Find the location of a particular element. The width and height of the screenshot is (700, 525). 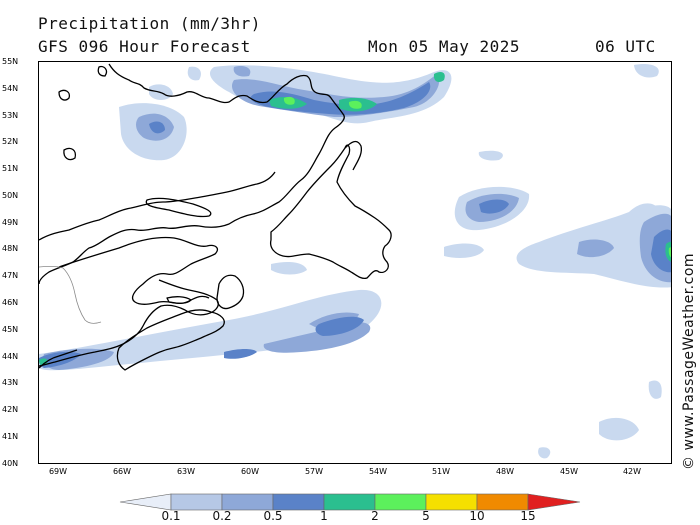

lon-label: 51W is located at coordinates (441, 471).